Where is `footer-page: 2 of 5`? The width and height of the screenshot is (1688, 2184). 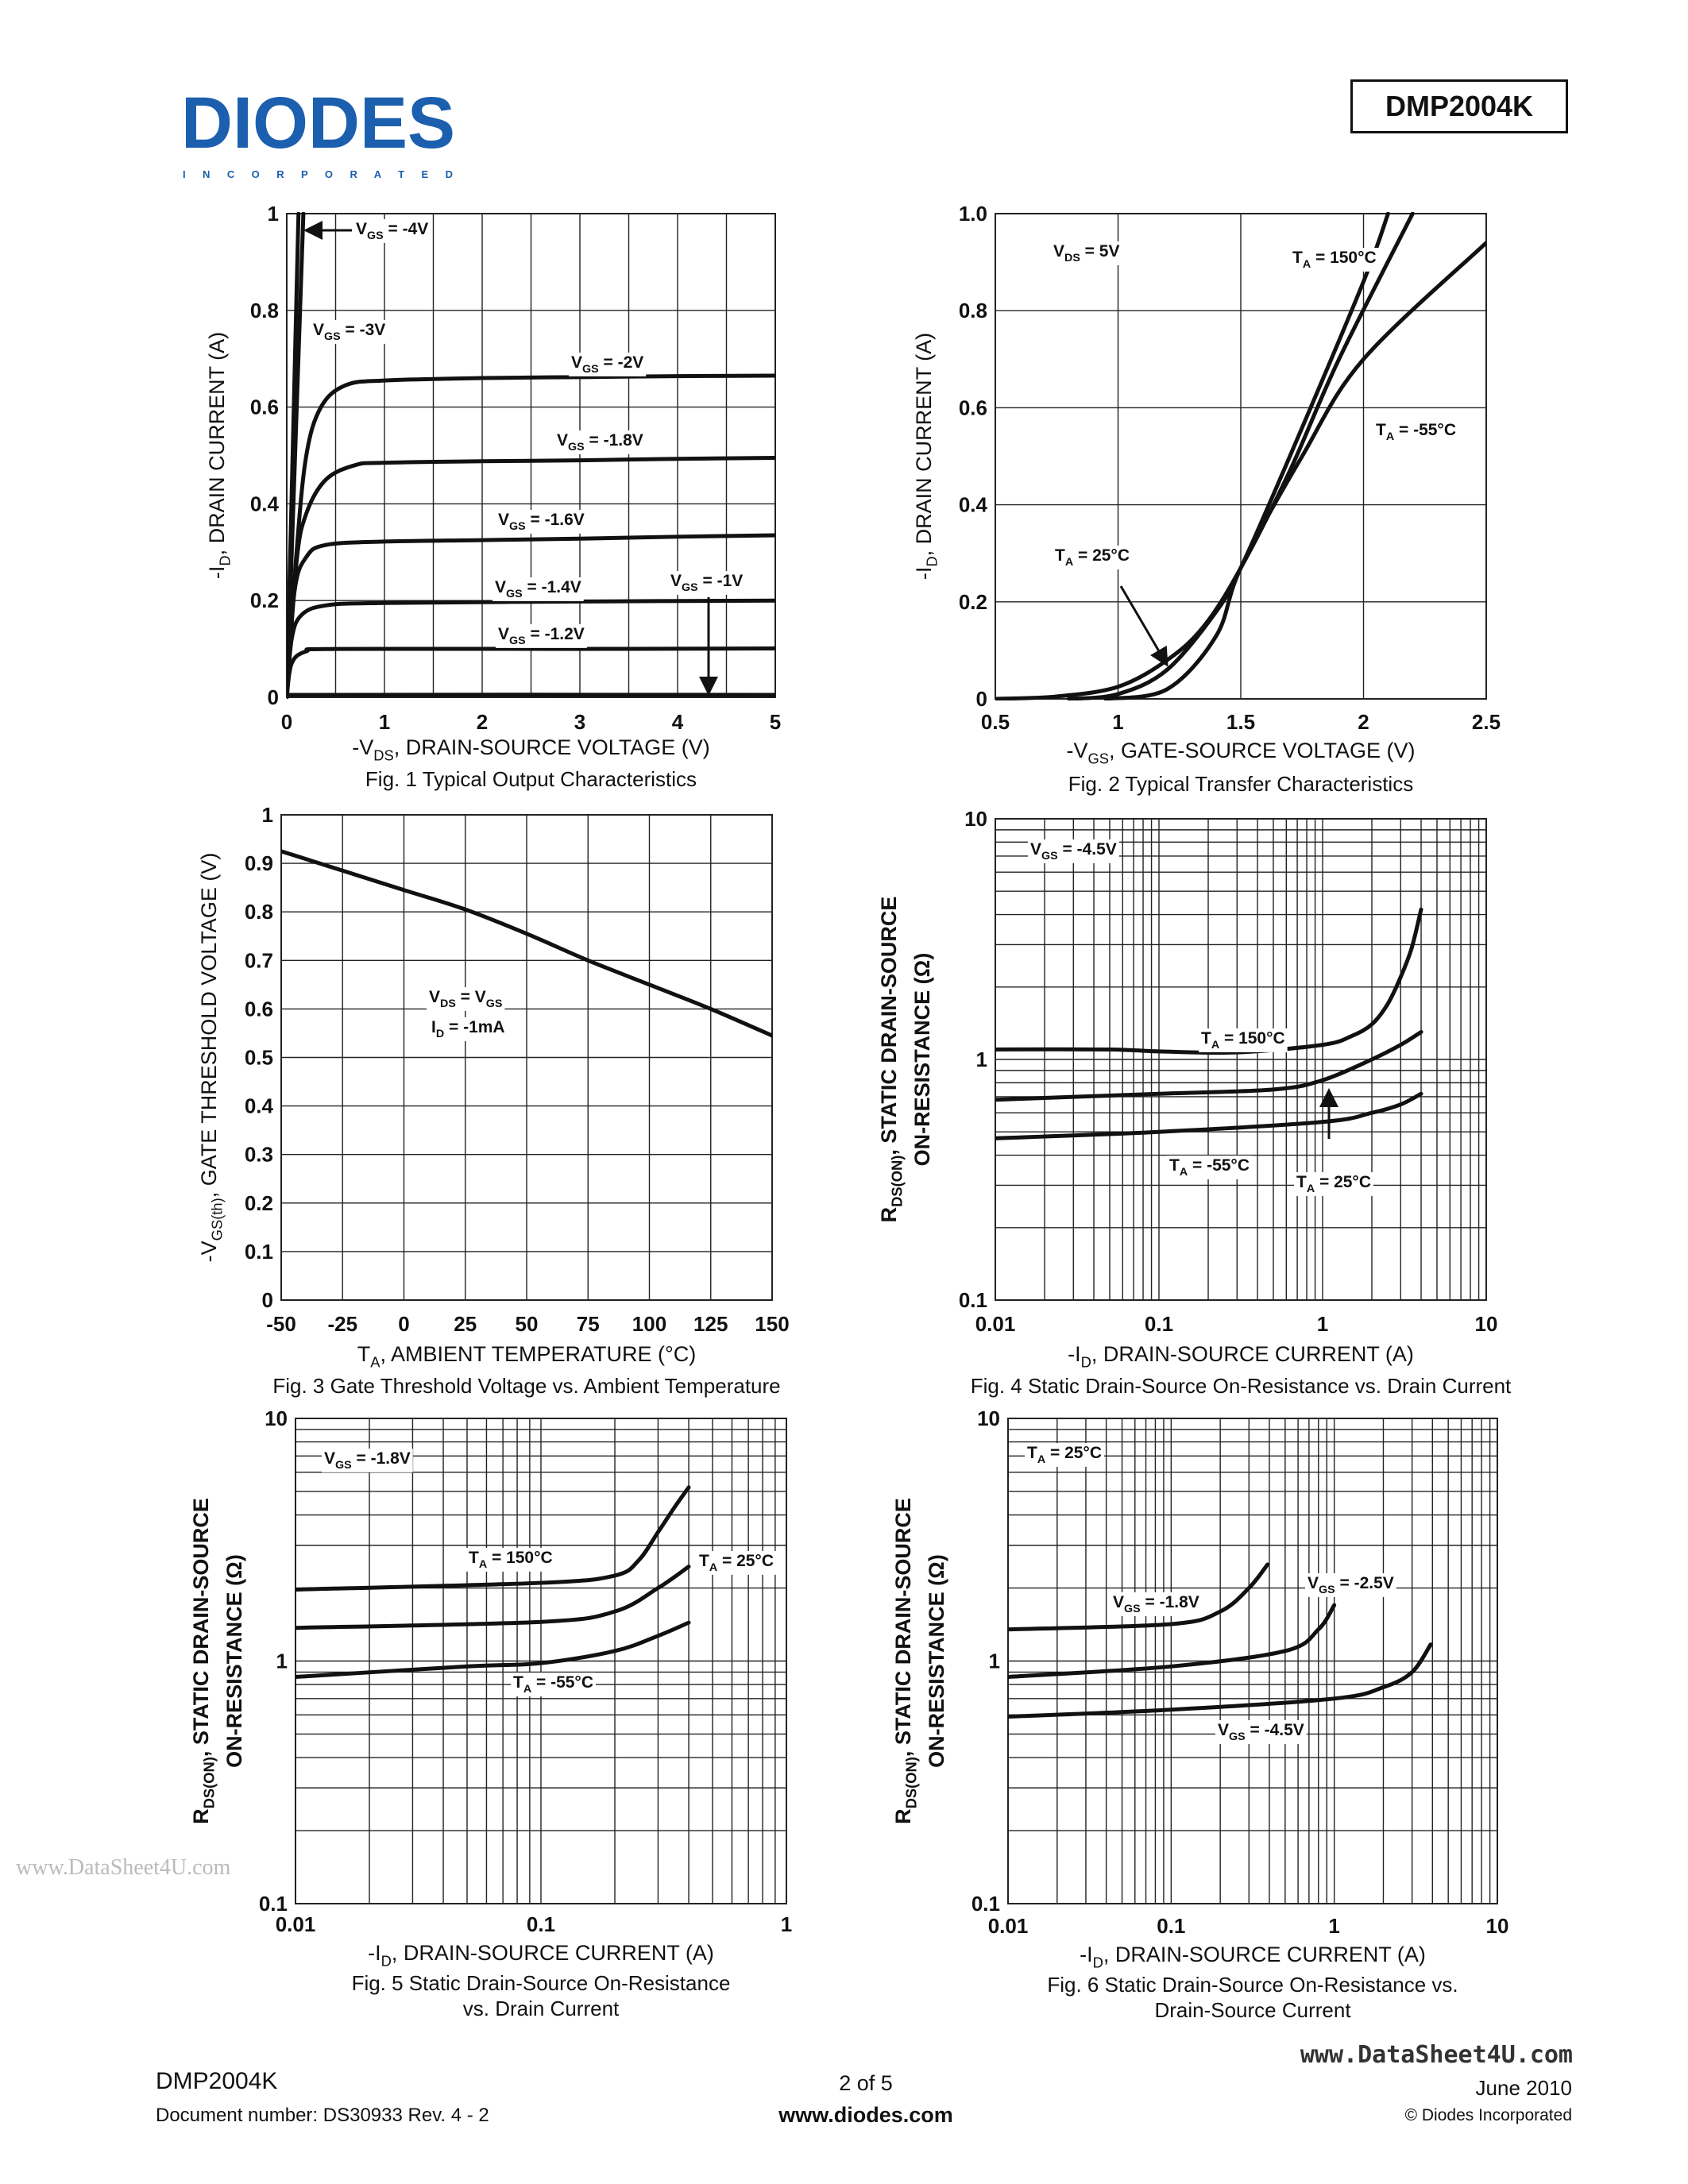 footer-page: 2 of 5 is located at coordinates (866, 2083).